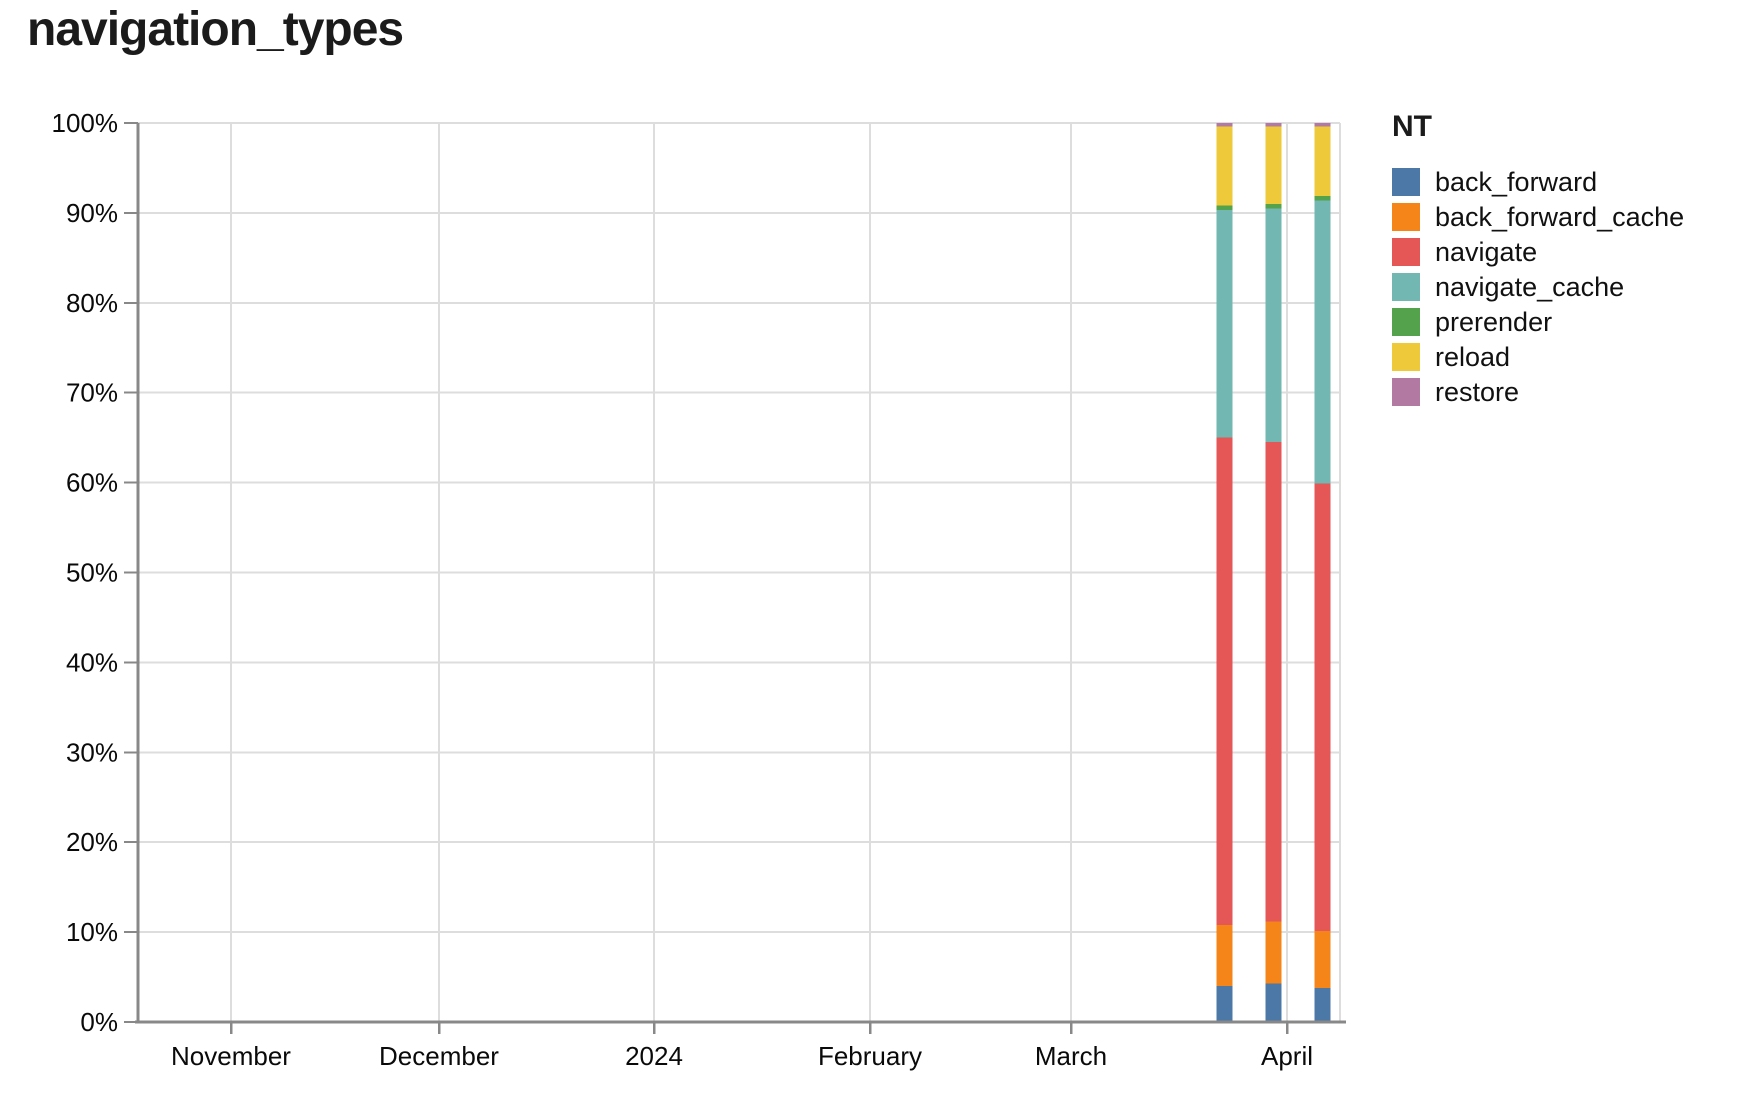 The image size is (1738, 1108). I want to click on legend-swatch-back_forward, so click(1406, 182).